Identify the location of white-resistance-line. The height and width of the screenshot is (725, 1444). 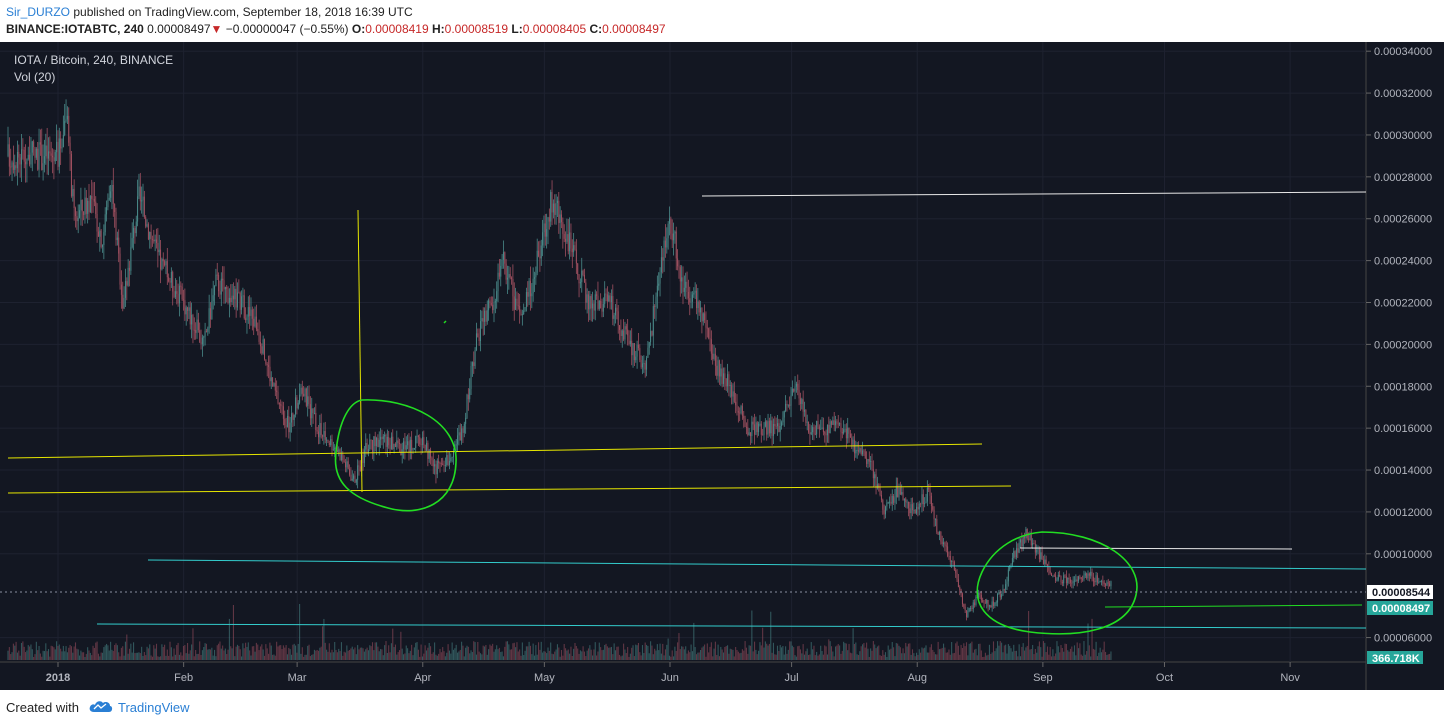
(1034, 194).